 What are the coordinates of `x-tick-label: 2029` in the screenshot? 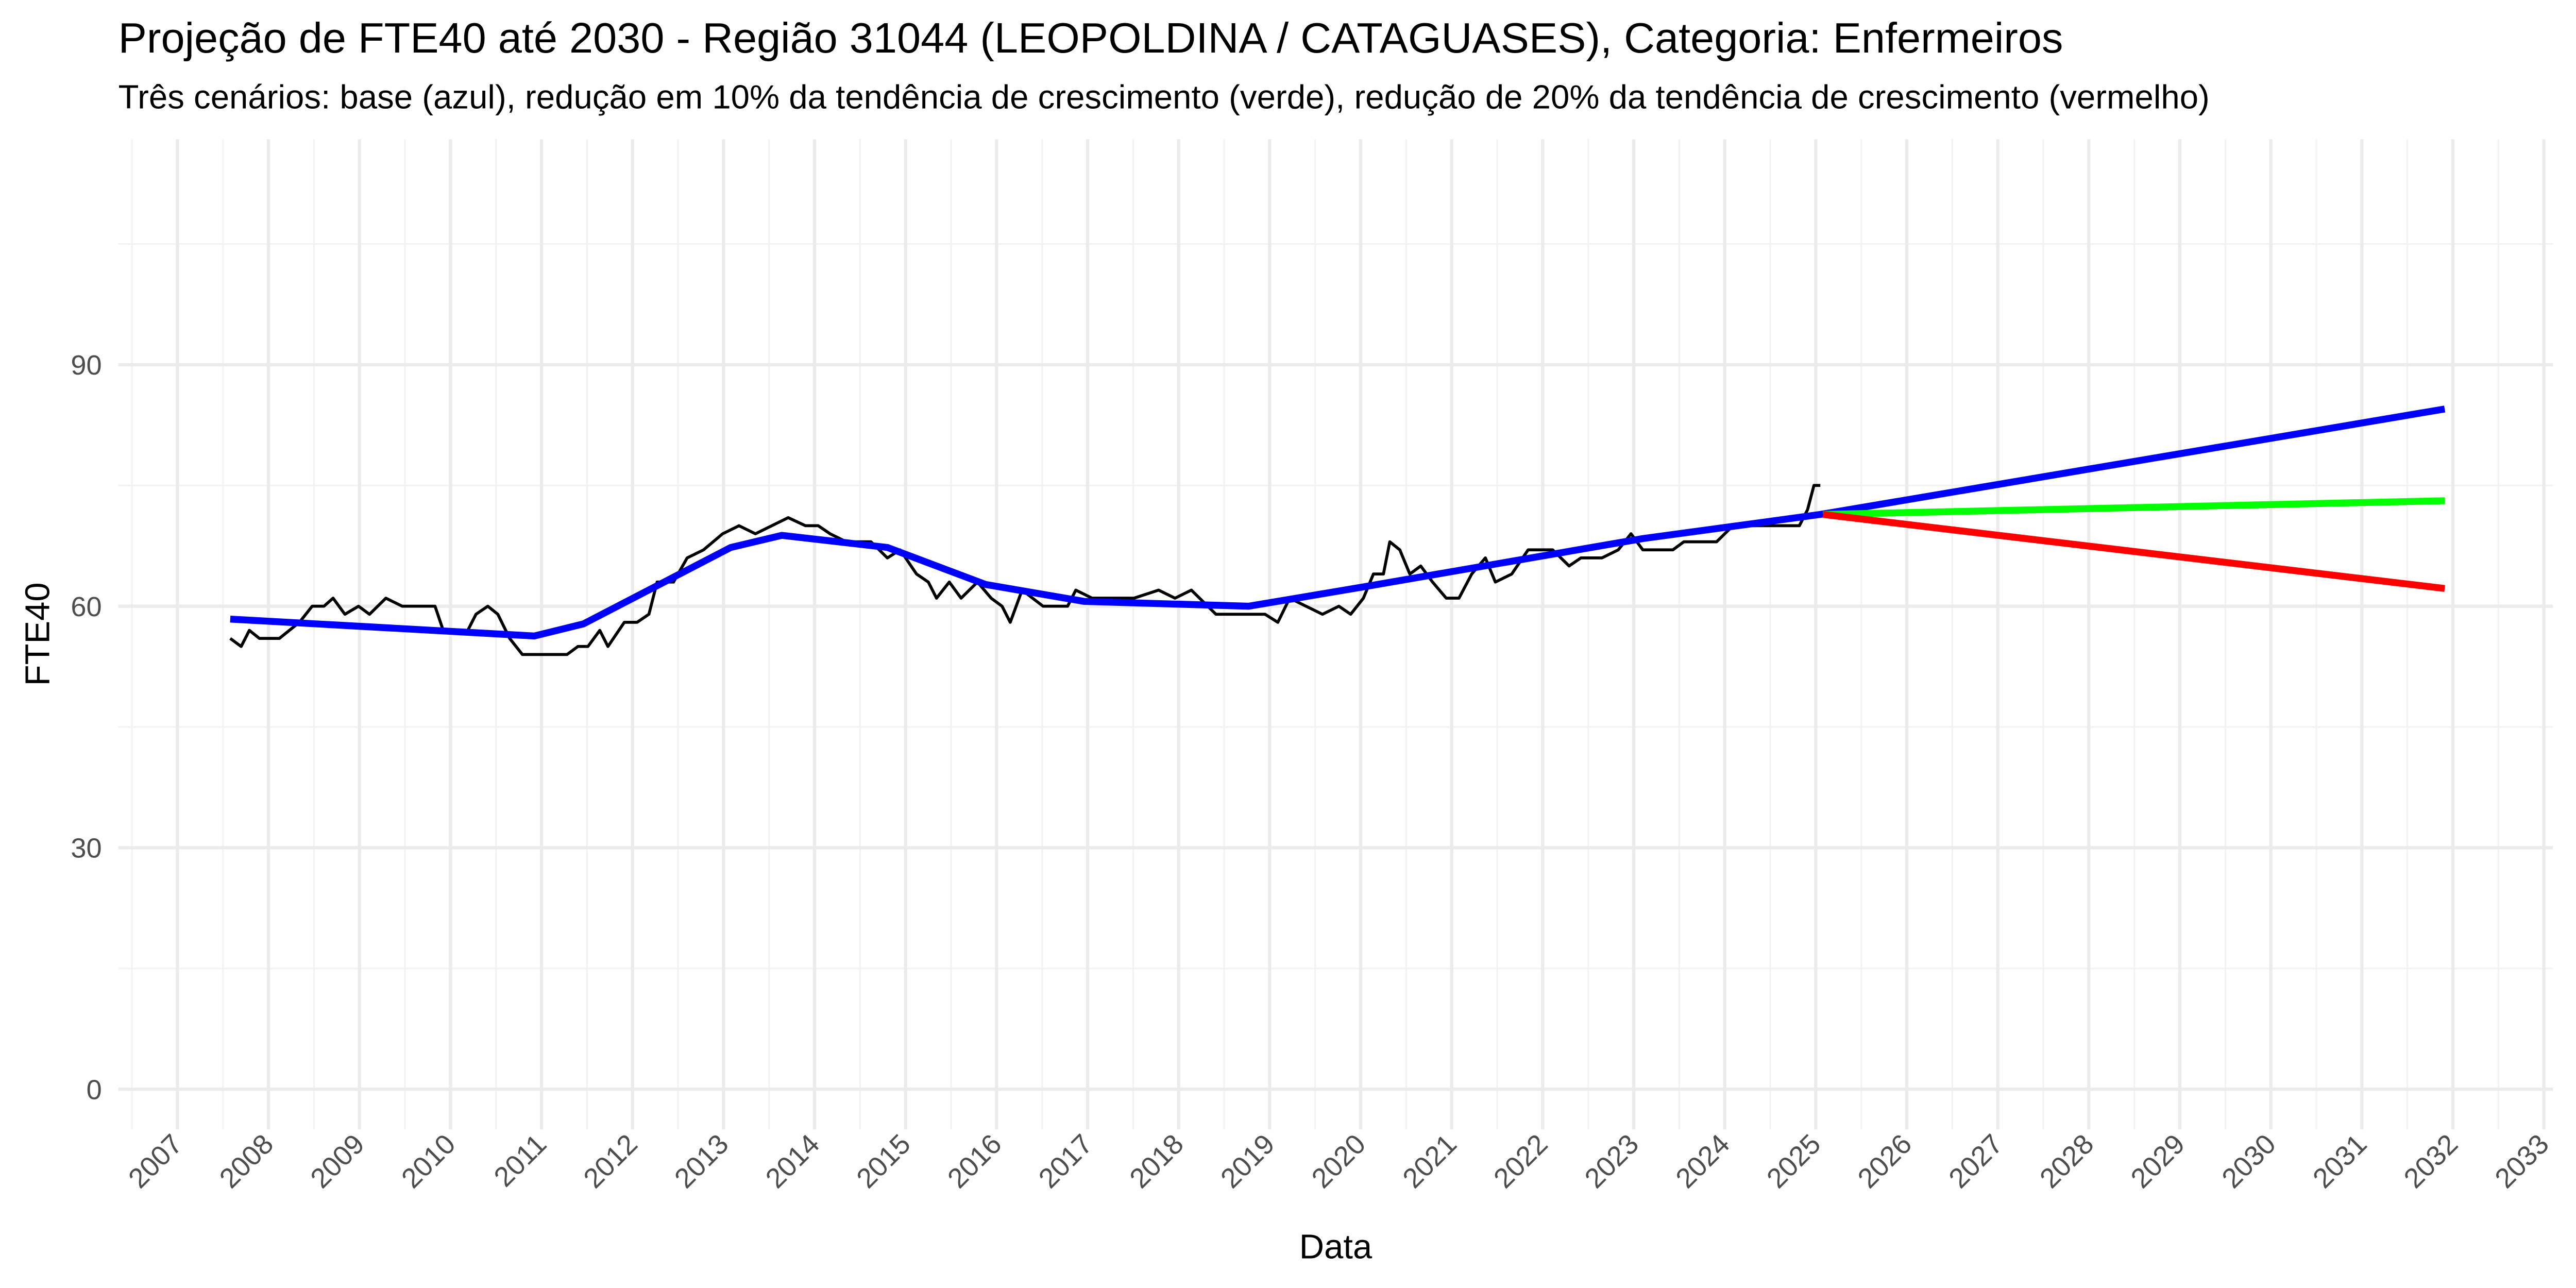 It's located at (2158, 1161).